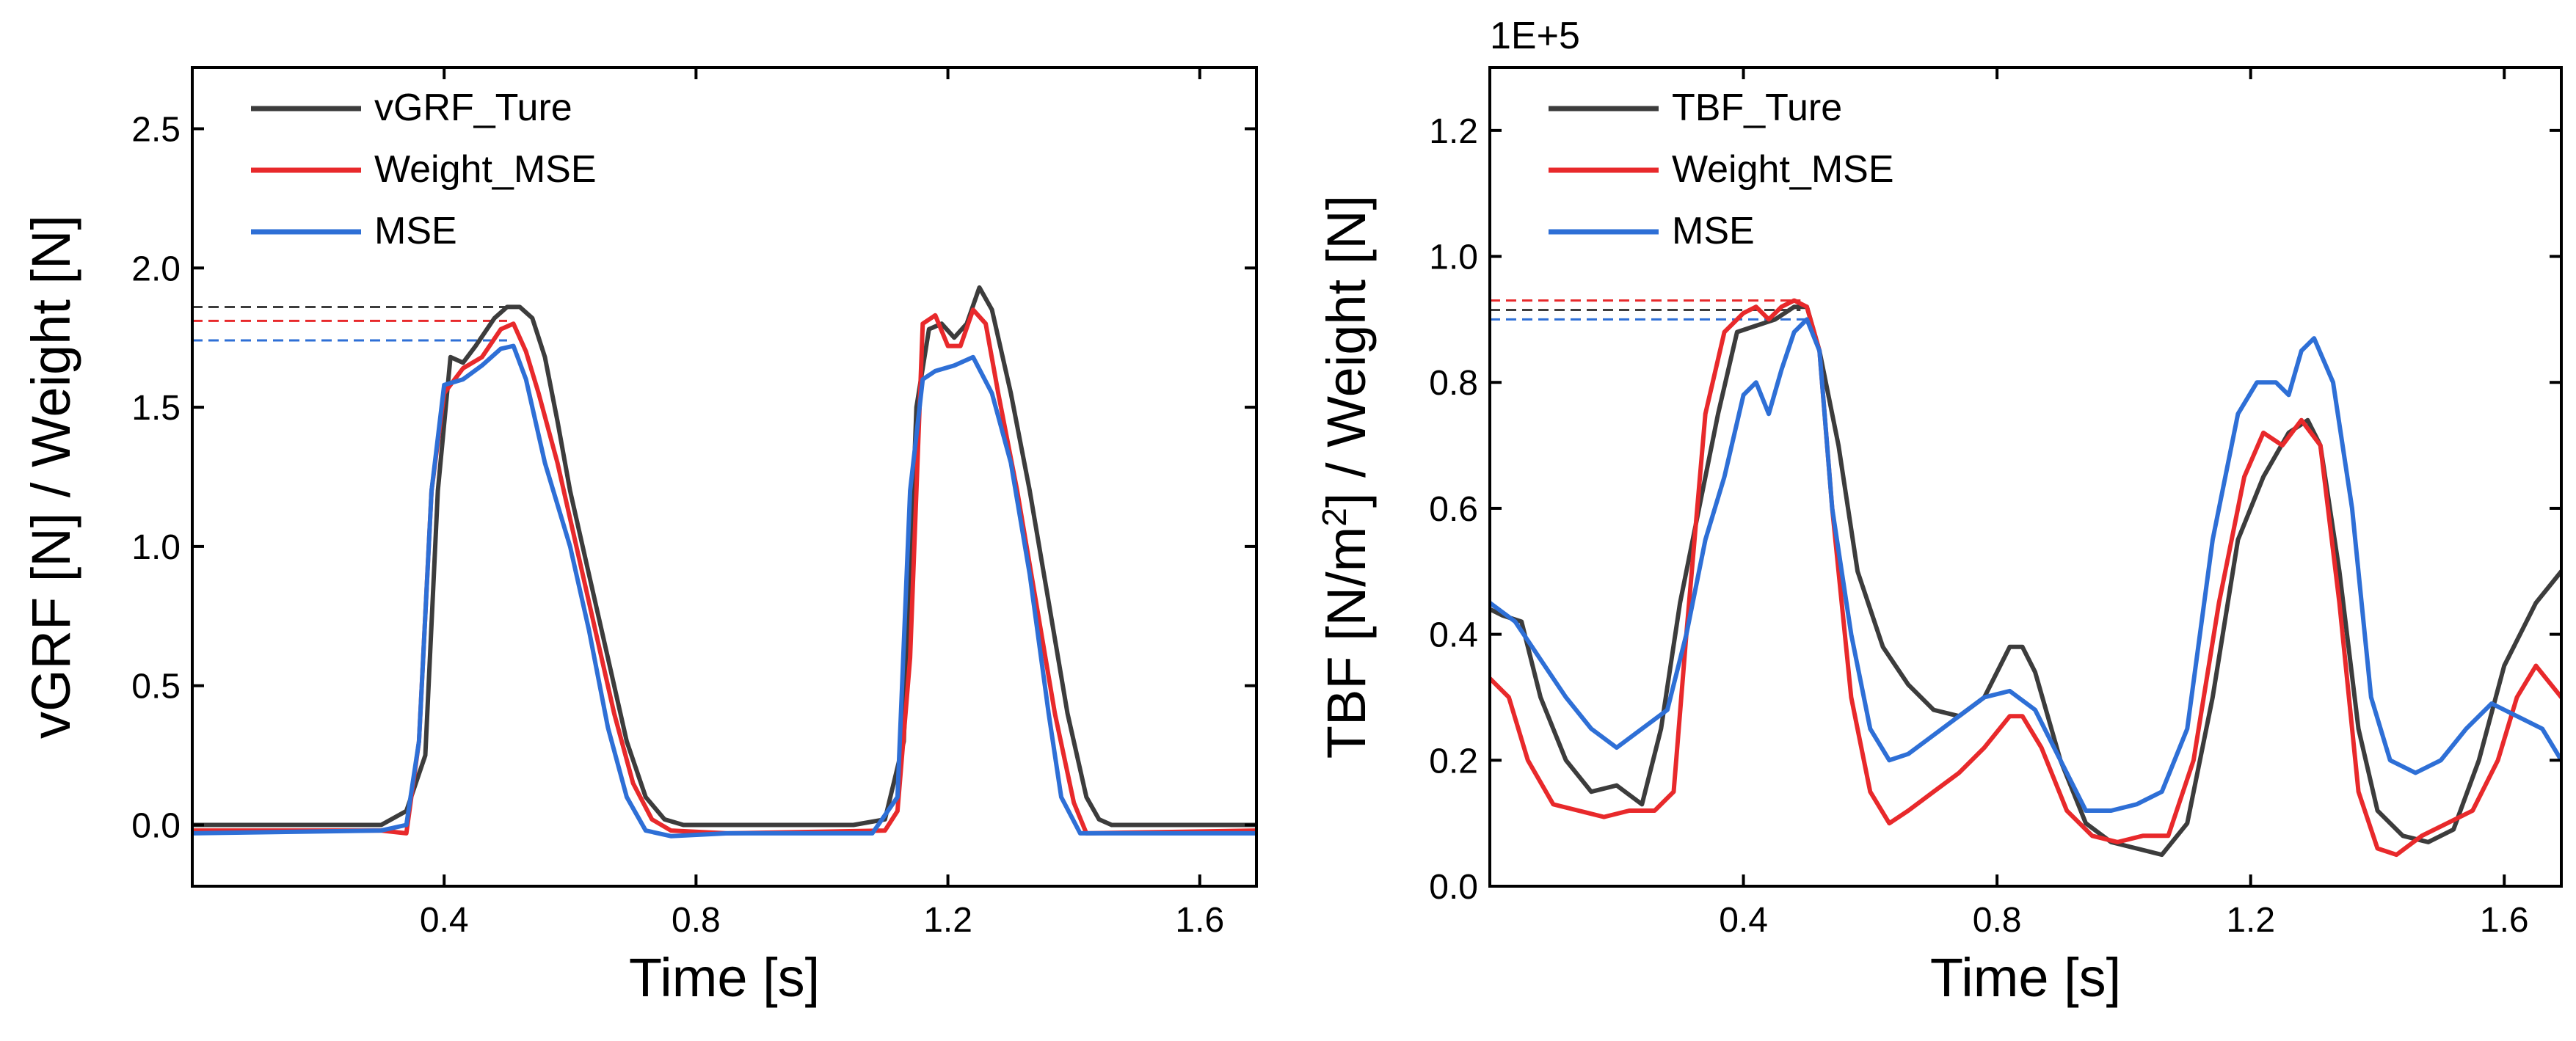 The width and height of the screenshot is (2576, 1041). Describe the element at coordinates (1453, 131) in the screenshot. I see `y-tick-label: 1.2` at that location.